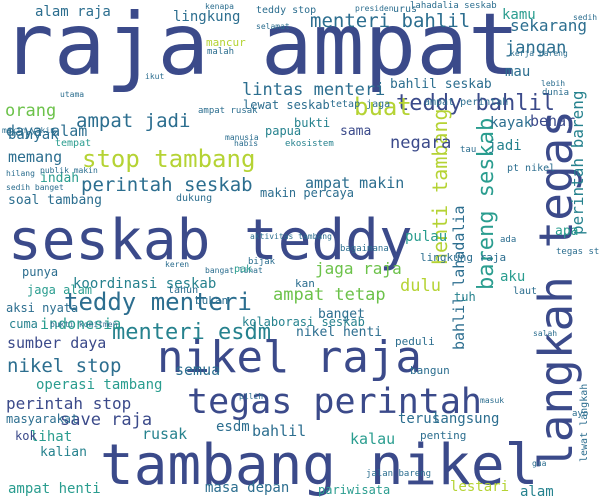 The image size is (600, 500). I want to click on word-daya-alam: daya alam, so click(47, 131).